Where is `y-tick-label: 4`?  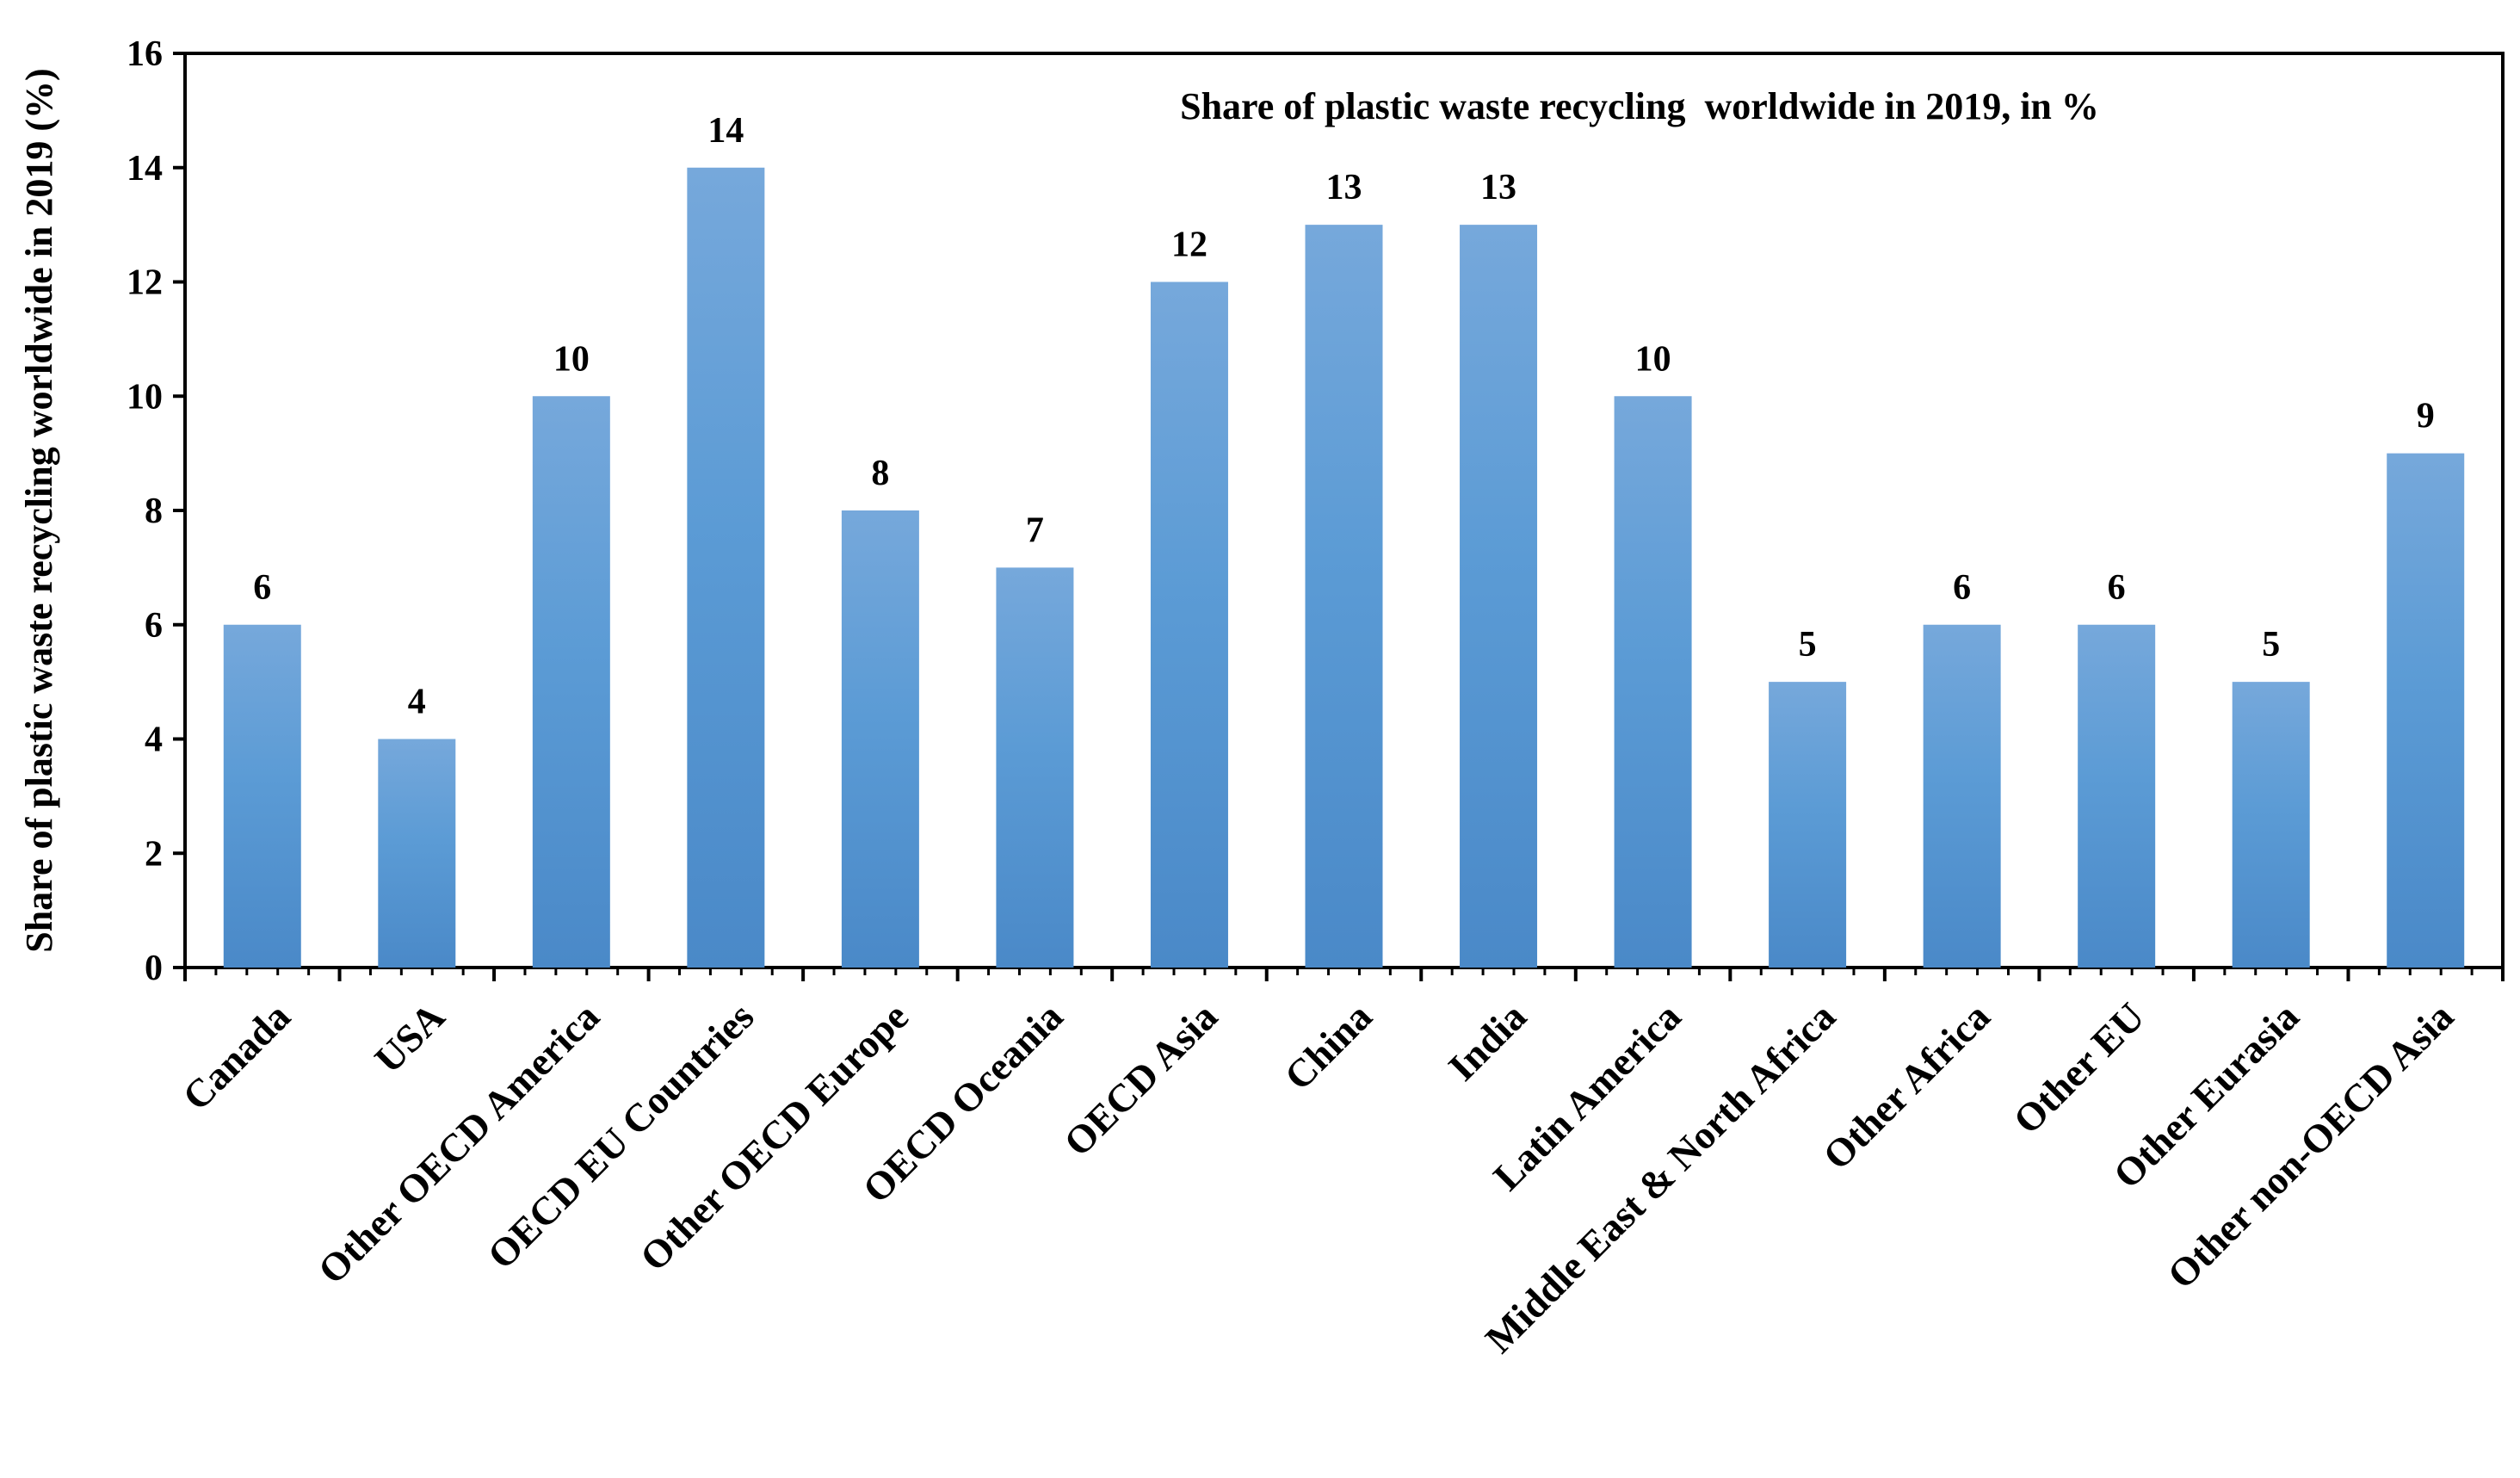
y-tick-label: 4 is located at coordinates (154, 740).